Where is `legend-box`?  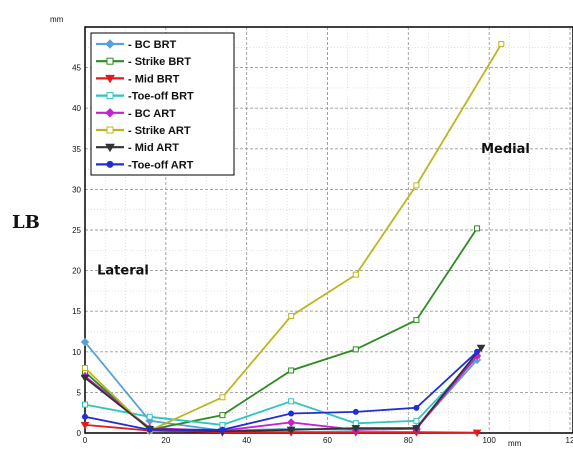 legend-box is located at coordinates (162, 104).